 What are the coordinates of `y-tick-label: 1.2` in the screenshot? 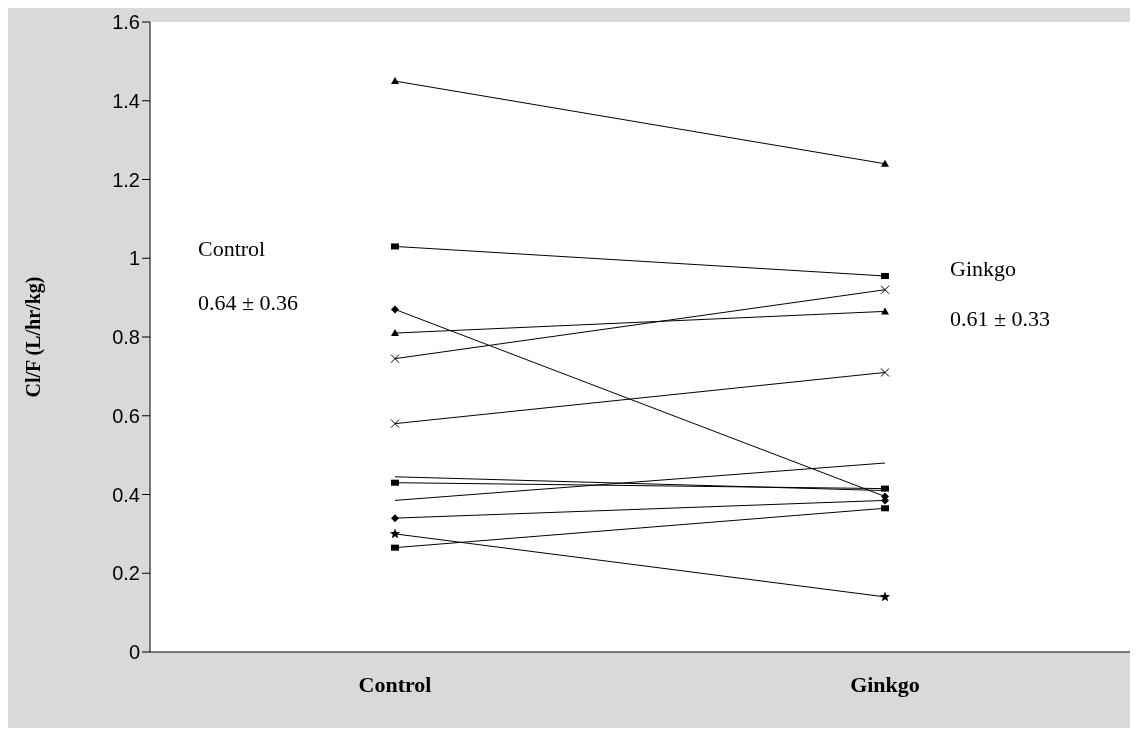 It's located at (126, 179).